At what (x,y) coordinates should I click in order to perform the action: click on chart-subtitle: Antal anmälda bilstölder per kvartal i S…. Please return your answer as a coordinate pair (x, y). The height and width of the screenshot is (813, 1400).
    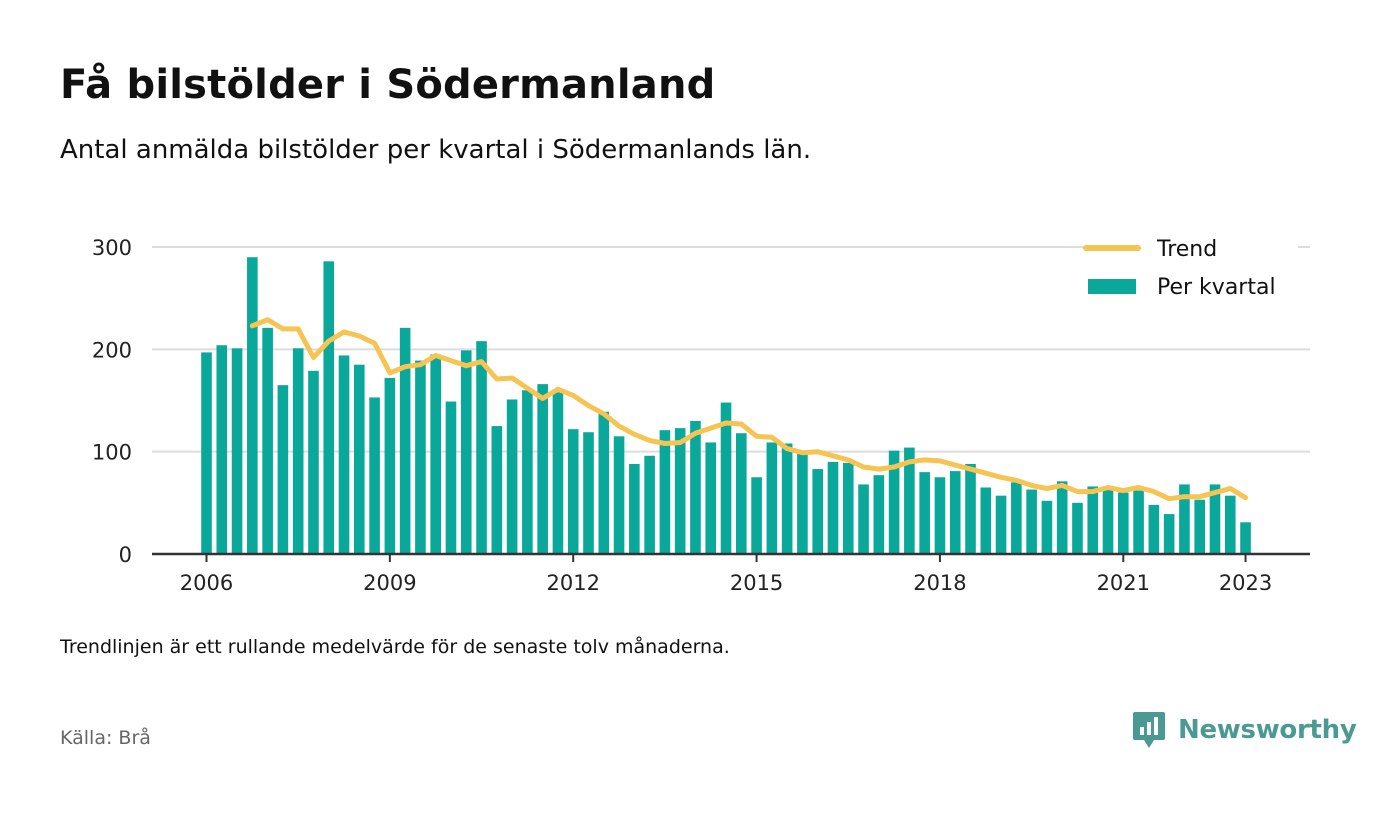
    Looking at the image, I should click on (436, 150).